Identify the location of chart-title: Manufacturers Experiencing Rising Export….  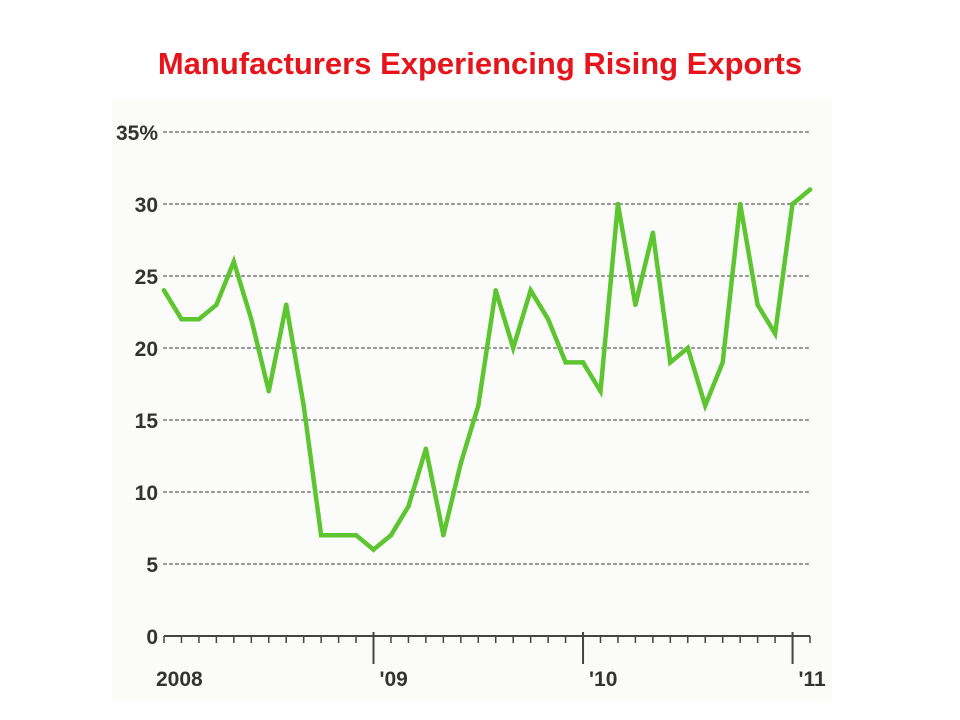
(480, 63).